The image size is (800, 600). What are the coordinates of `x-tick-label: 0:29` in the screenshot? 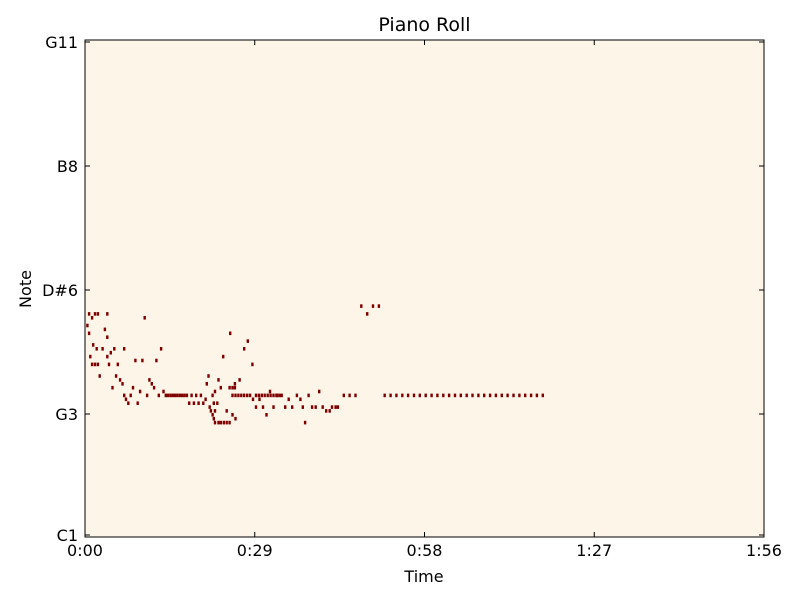 It's located at (255, 550).